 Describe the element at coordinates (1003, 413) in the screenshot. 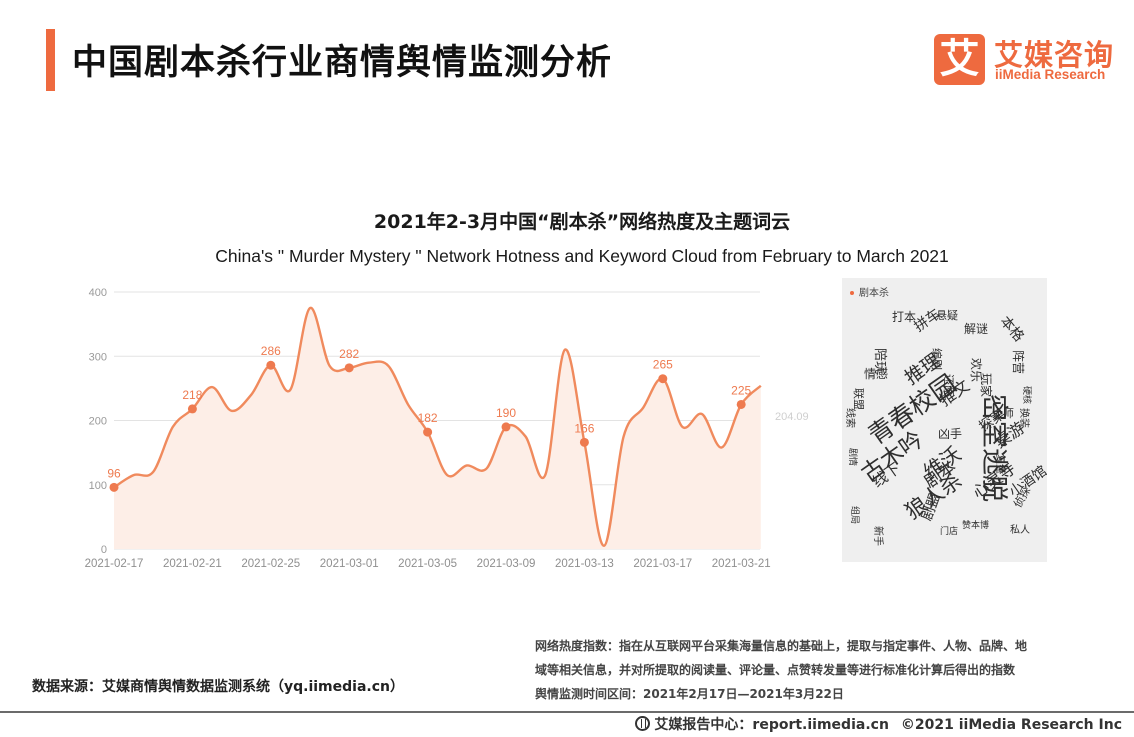

I see `cloud-word: 大师` at that location.